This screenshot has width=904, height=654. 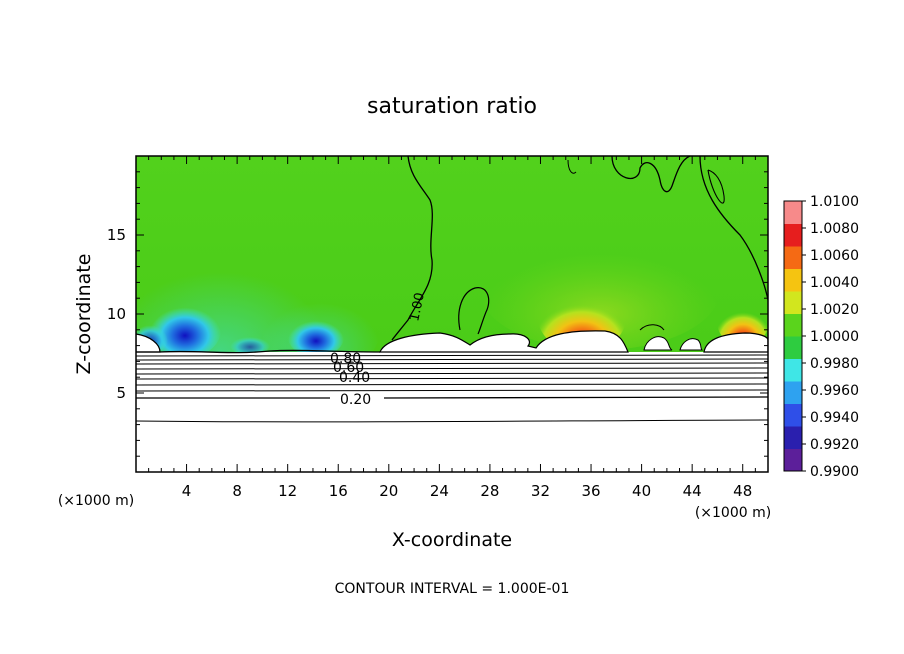 What do you see at coordinates (452, 589) in the screenshot?
I see `contour-interval-note: CONTOUR INTERVAL = 1.000E-01` at bounding box center [452, 589].